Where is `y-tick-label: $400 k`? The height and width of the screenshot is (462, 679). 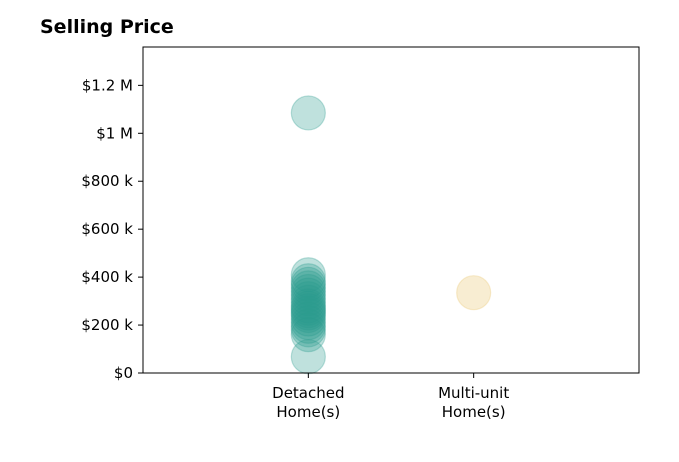
y-tick-label: $400 k is located at coordinates (107, 277).